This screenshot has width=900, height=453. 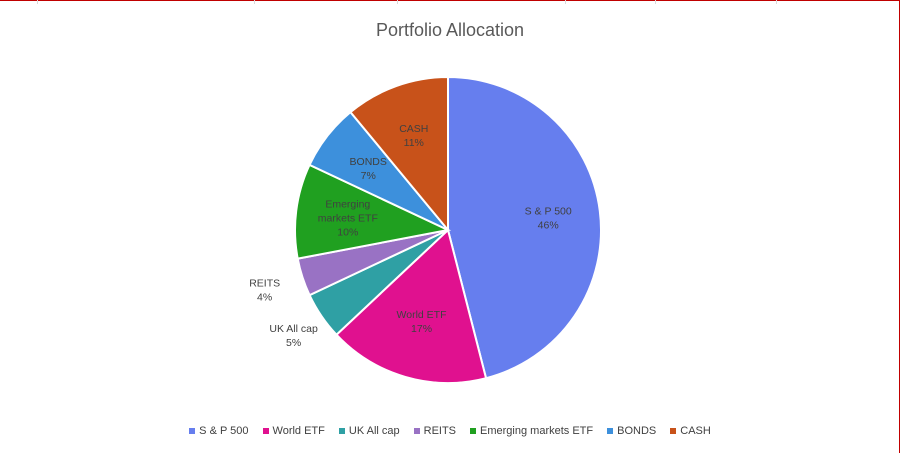 What do you see at coordinates (413, 129) in the screenshot?
I see `data-label-name-cash: CASH` at bounding box center [413, 129].